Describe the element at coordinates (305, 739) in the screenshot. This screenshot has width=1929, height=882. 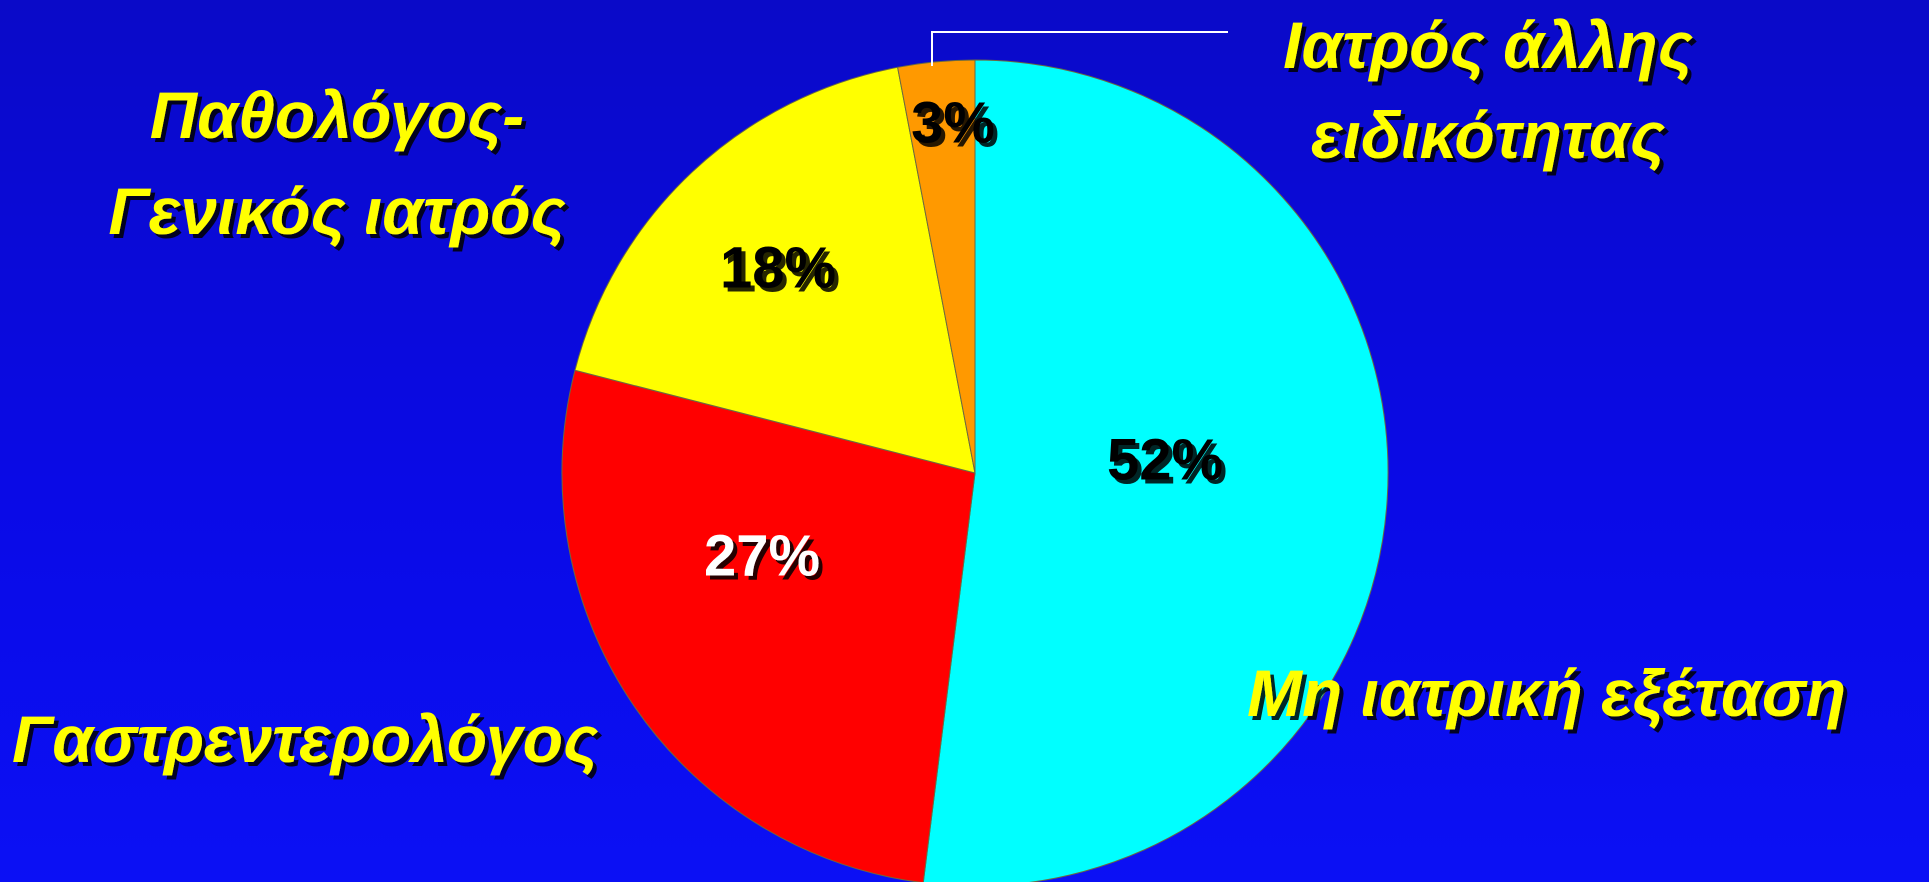
I see `category-label-gastroenterologist: Γαστρεντερολόγος` at that location.